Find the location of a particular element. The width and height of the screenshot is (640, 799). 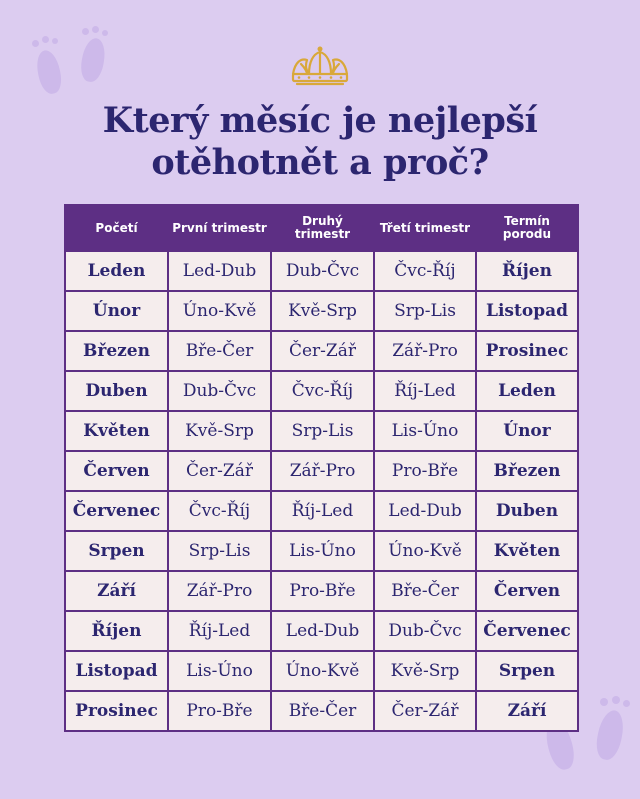

table-row: Listopad Lis-Úno Úno-Kvě Kvě-Srp Srpen is located at coordinates (321, 671).